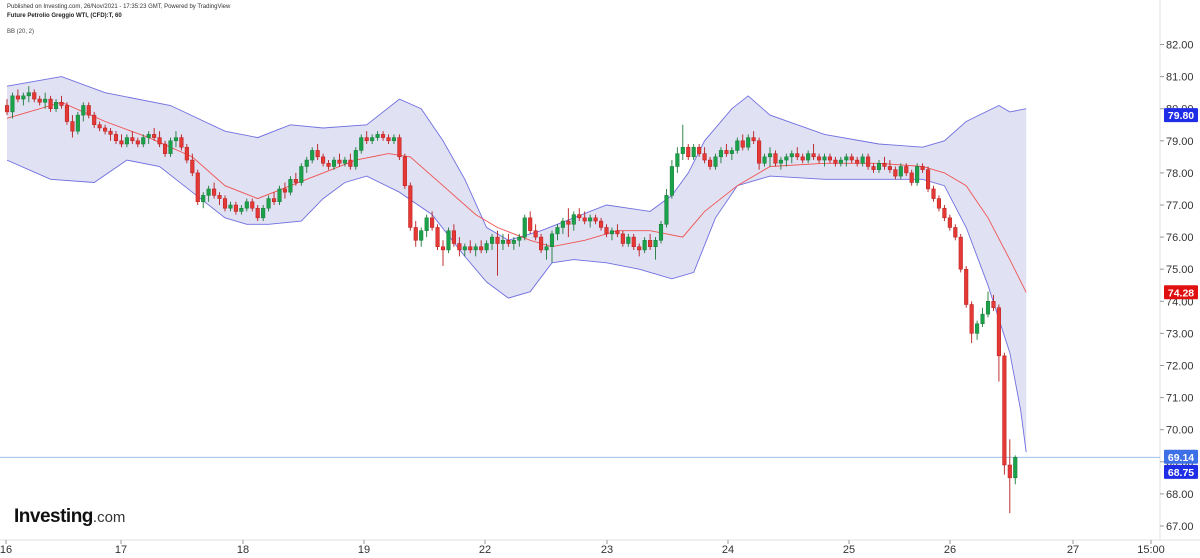  Describe the element at coordinates (1180, 270) in the screenshot. I see `y-tick-label: 75.00` at that location.